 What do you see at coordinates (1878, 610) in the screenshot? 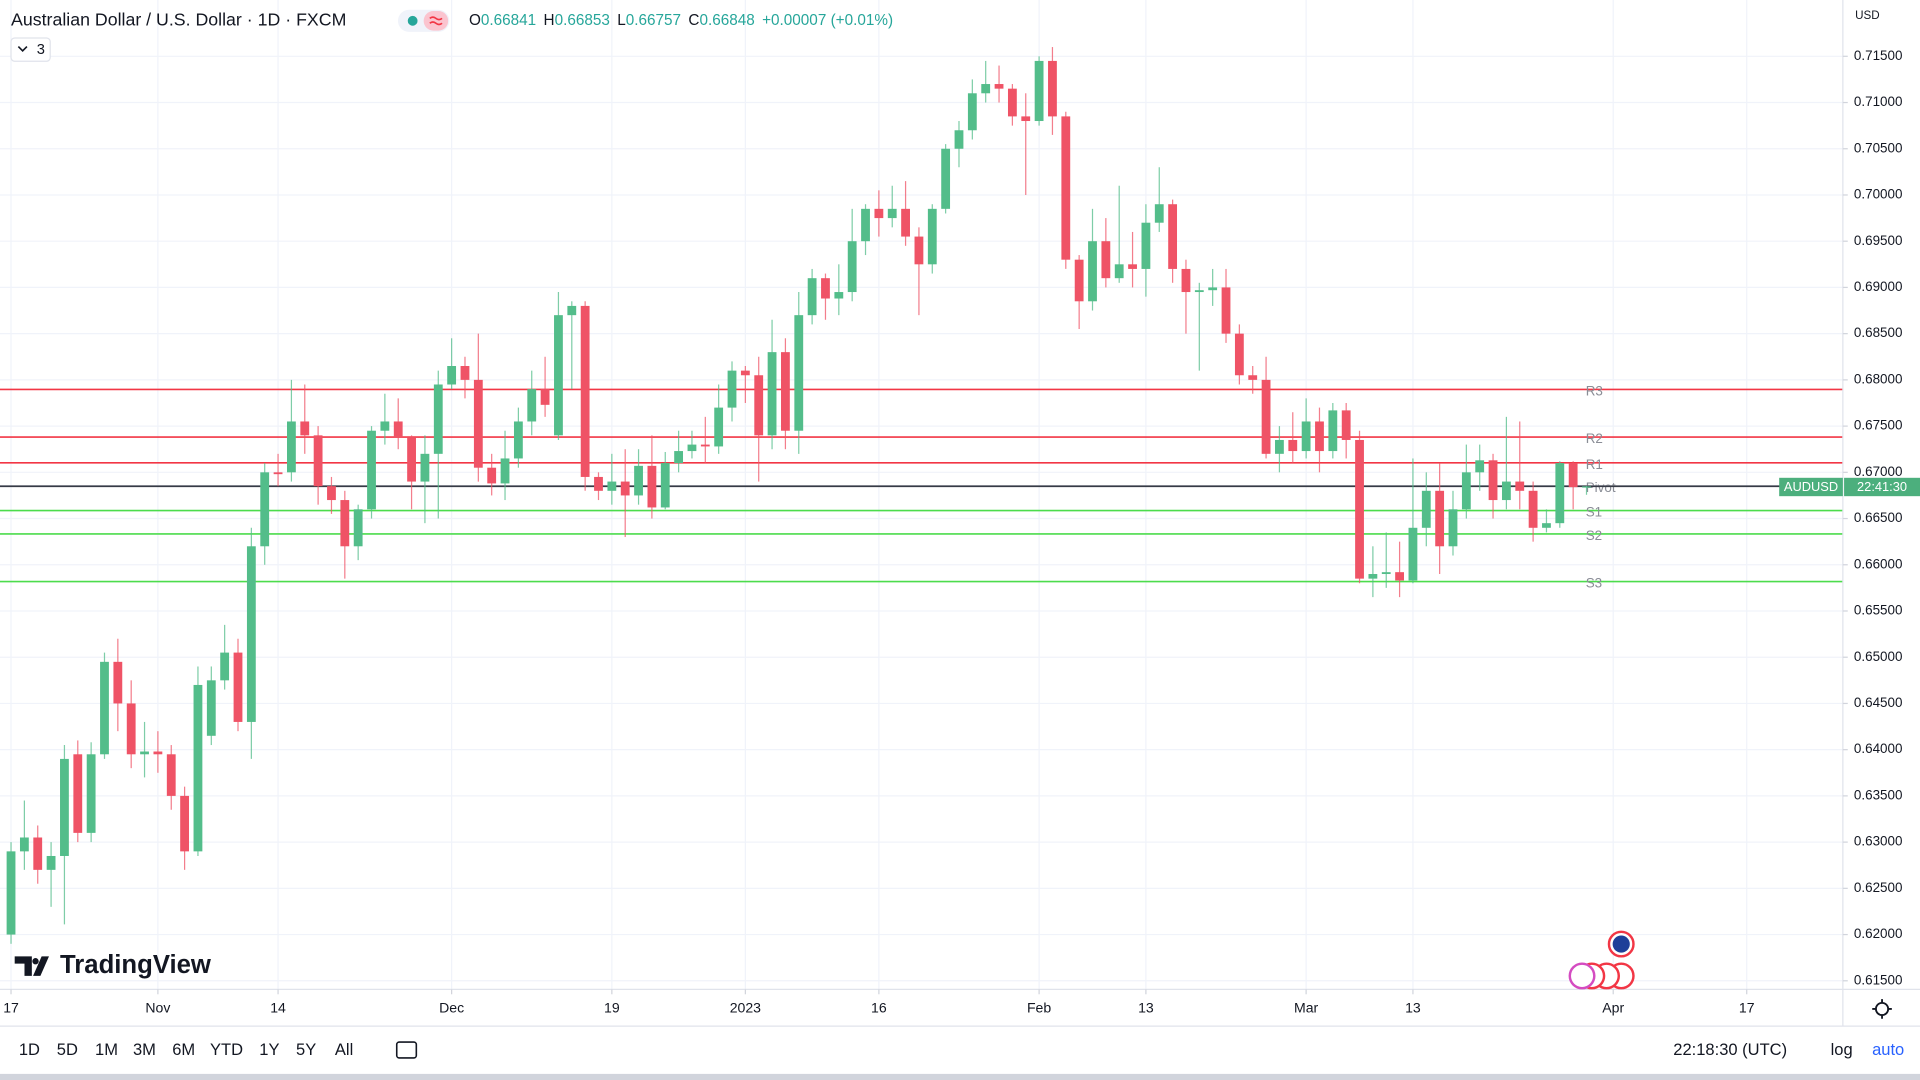
I see `y-tick-label: 0.65500` at bounding box center [1878, 610].